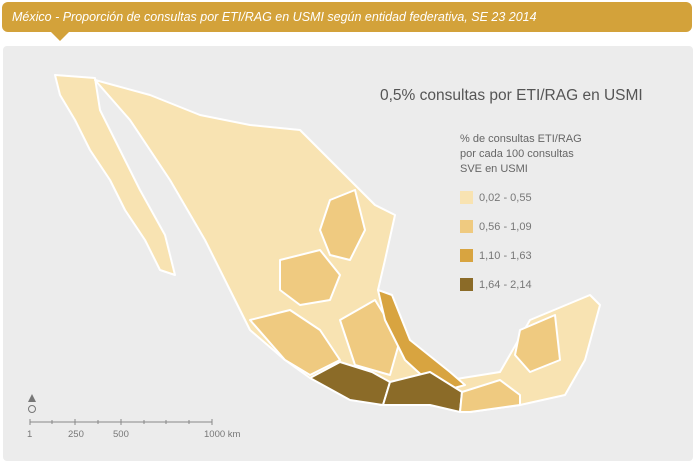 This screenshot has width=696, height=463. Describe the element at coordinates (517, 154) in the screenshot. I see `legend-title-line: por cada 100 consultas` at that location.